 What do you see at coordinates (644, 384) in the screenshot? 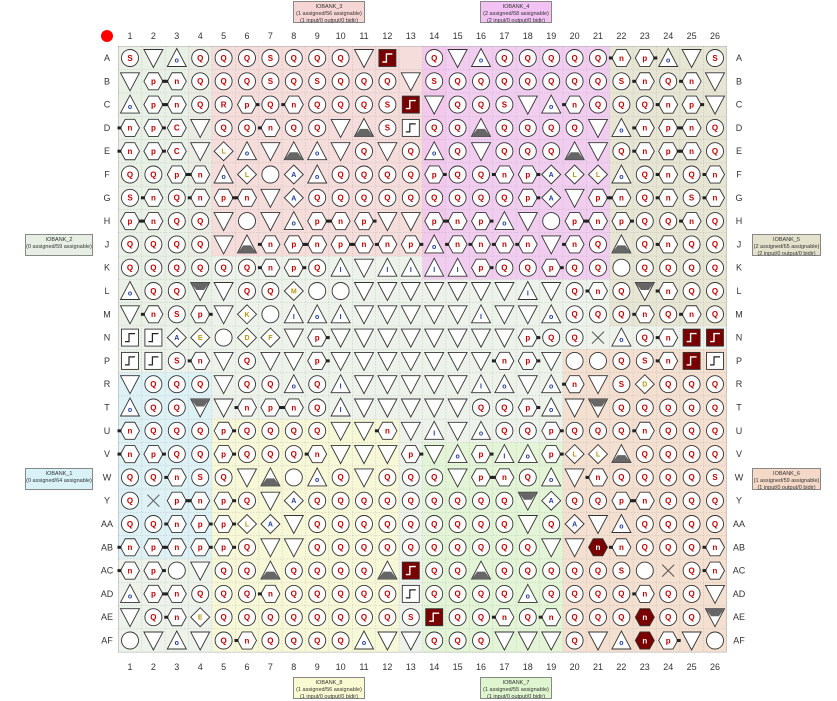
I see `power-pin-d: D` at bounding box center [644, 384].